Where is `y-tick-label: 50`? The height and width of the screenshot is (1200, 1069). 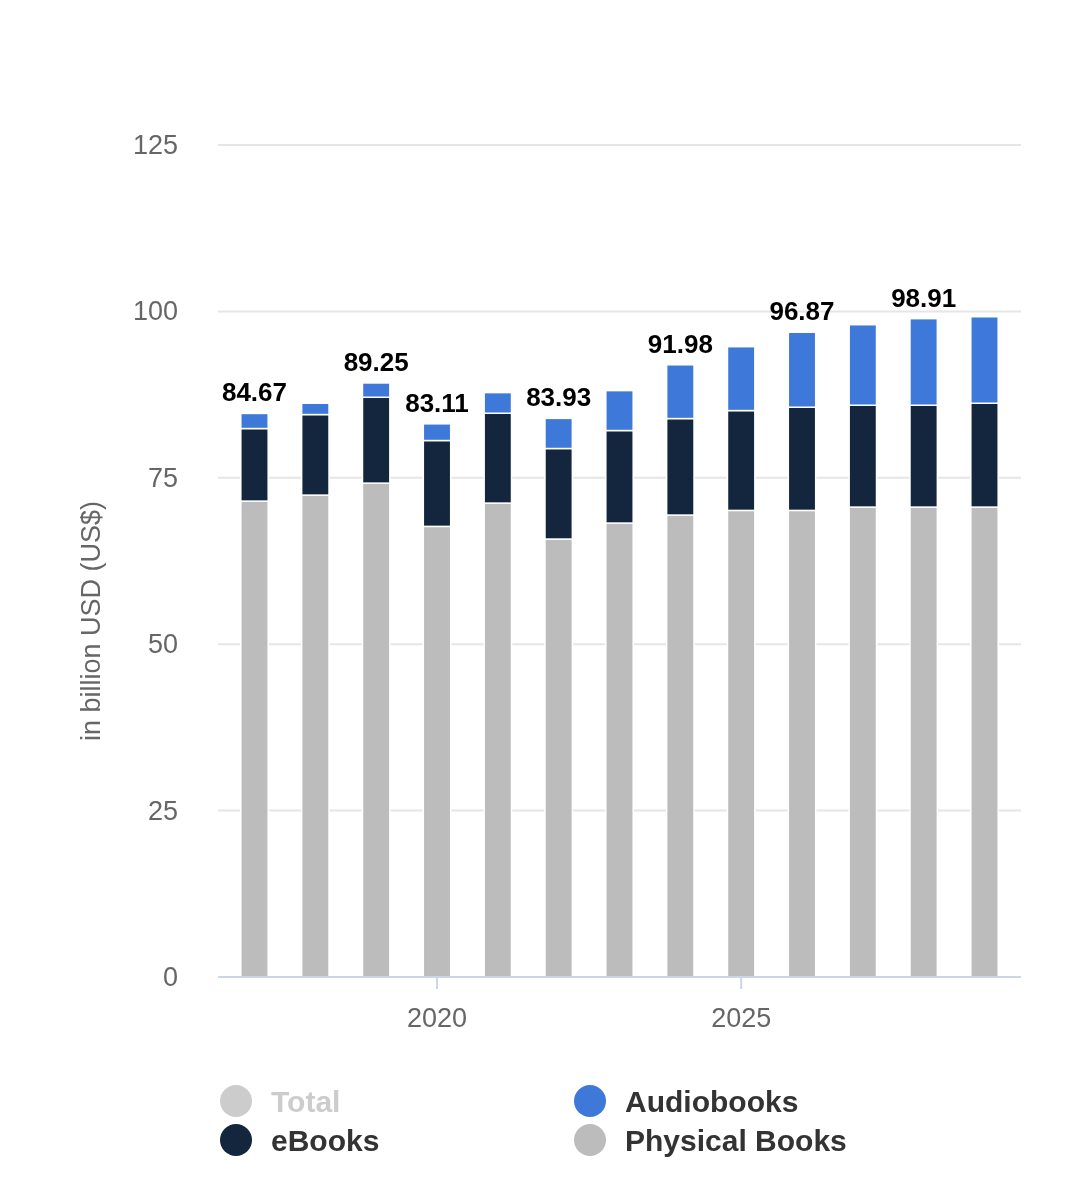
y-tick-label: 50 is located at coordinates (162, 644).